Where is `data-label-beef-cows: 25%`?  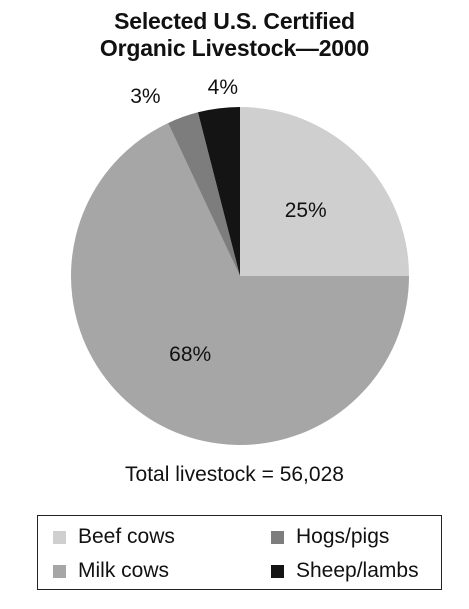
data-label-beef-cows: 25% is located at coordinates (306, 210).